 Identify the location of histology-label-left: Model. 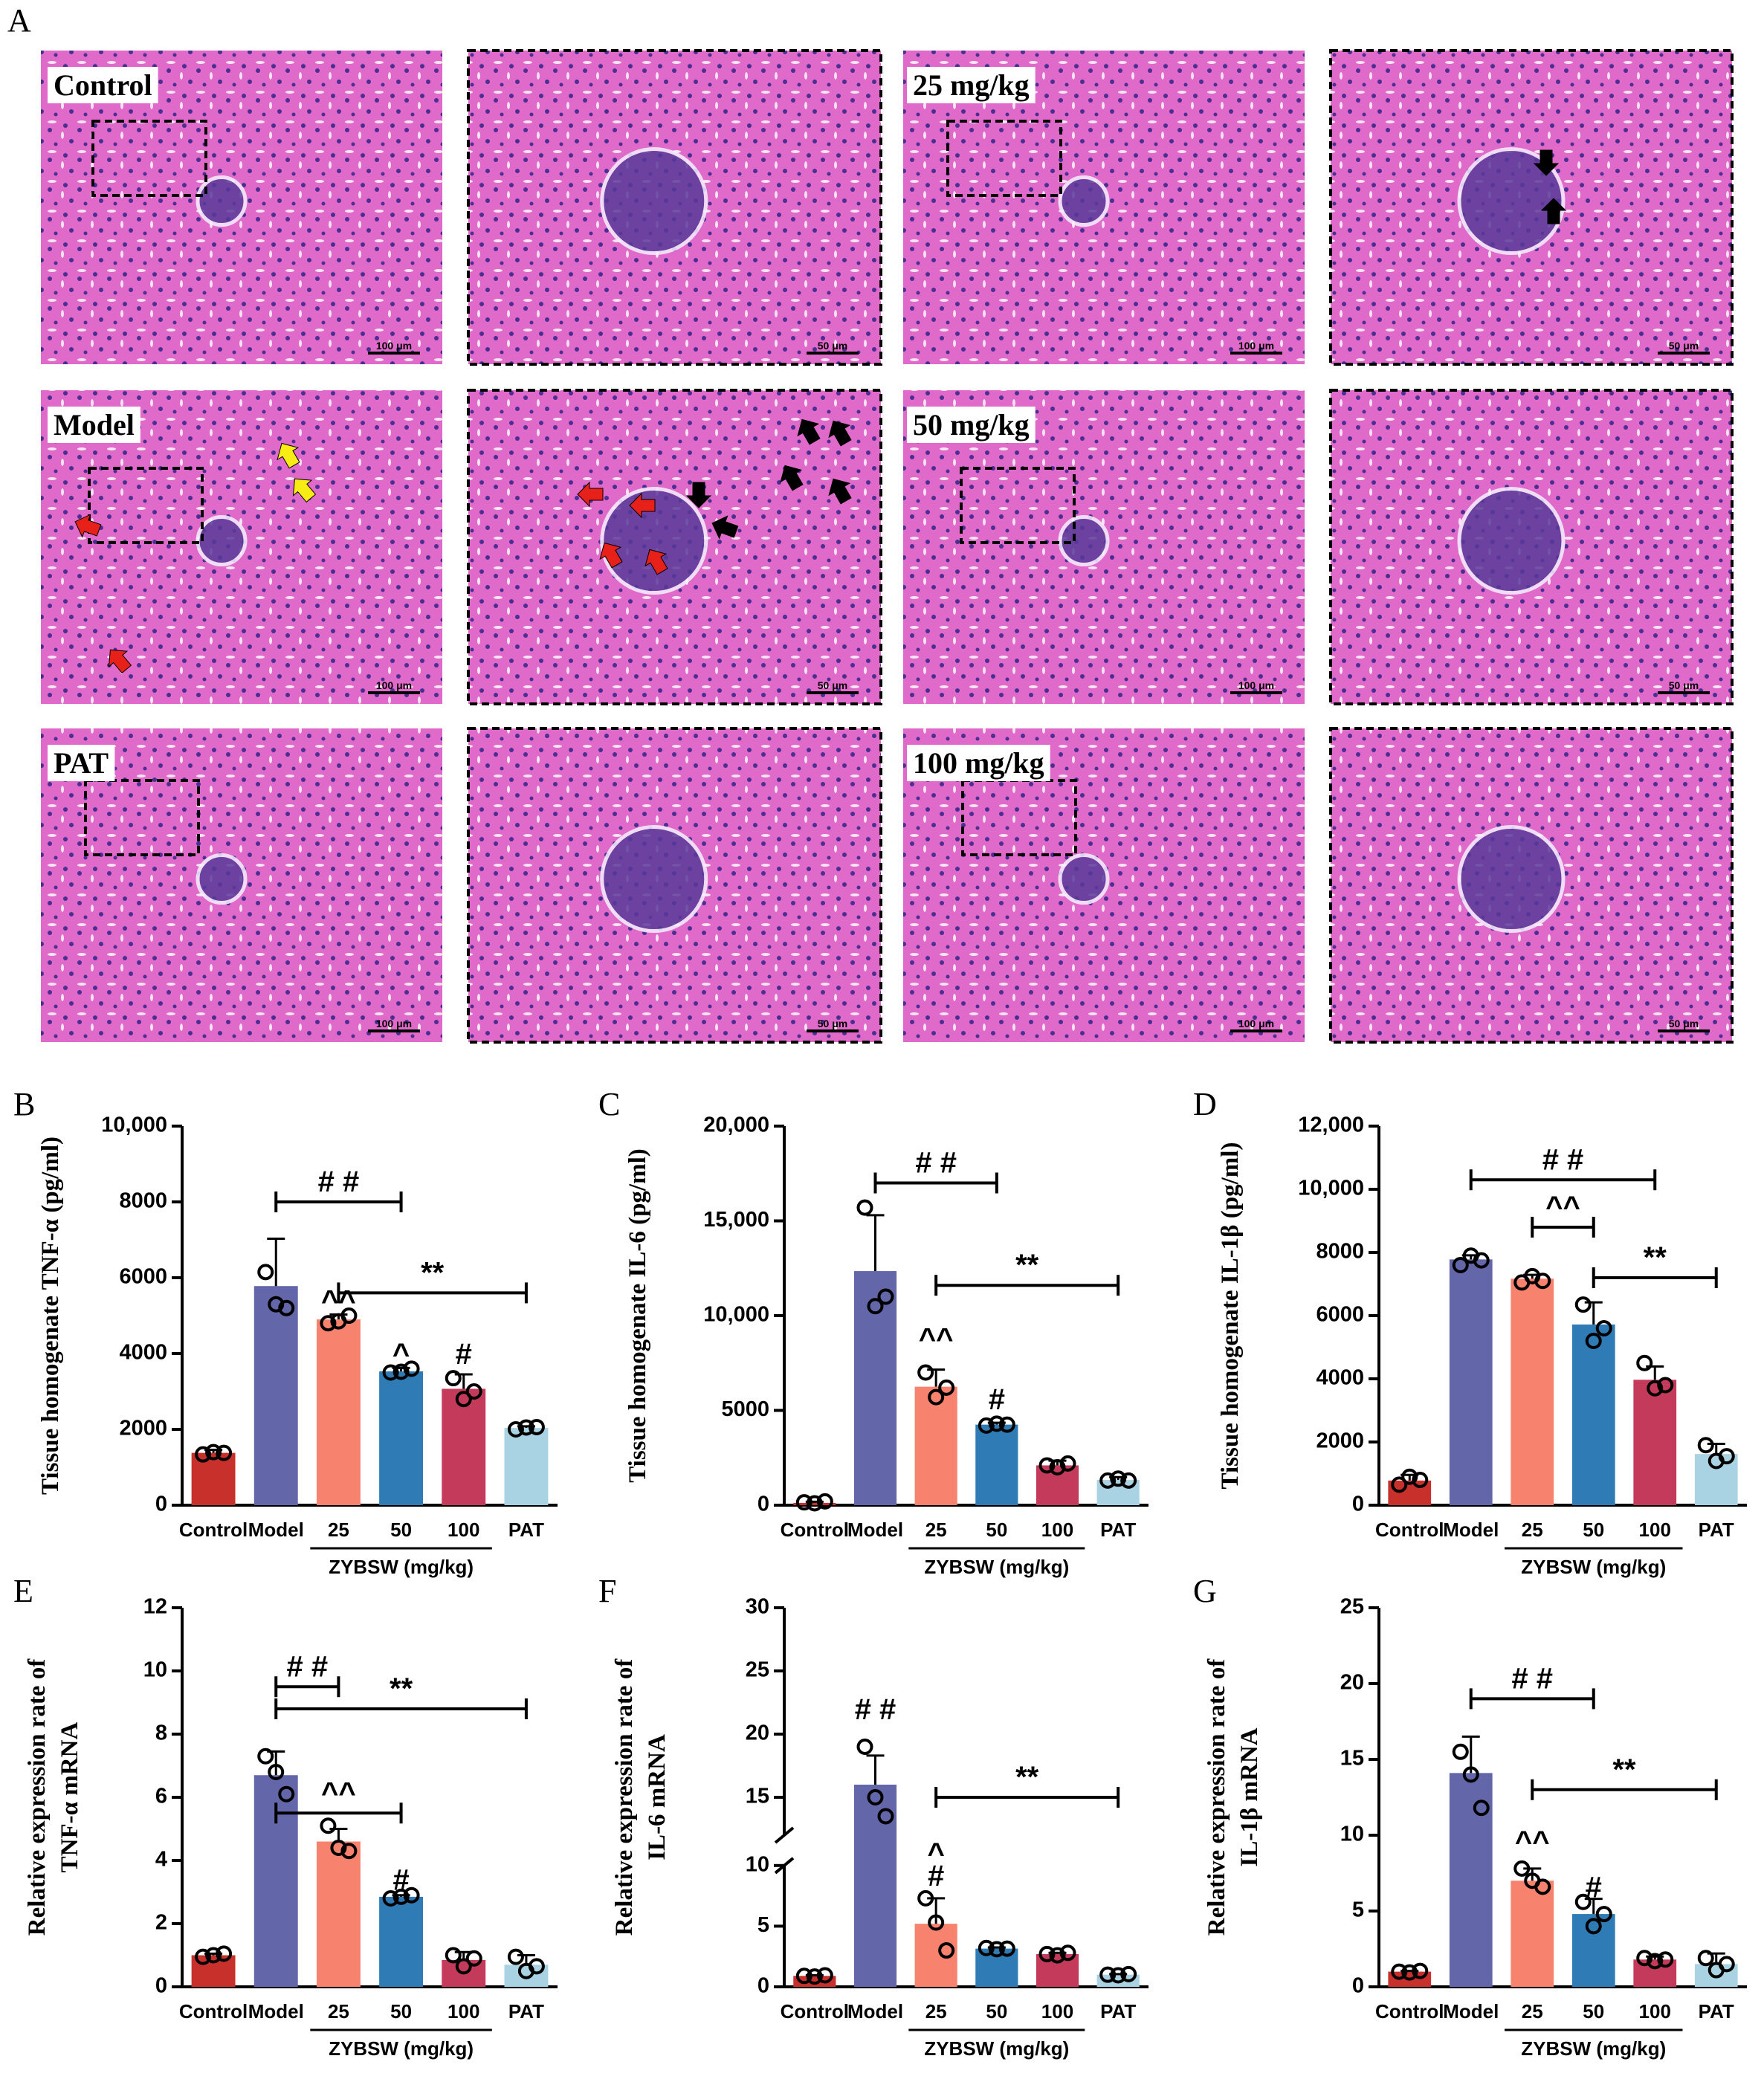
(95, 425).